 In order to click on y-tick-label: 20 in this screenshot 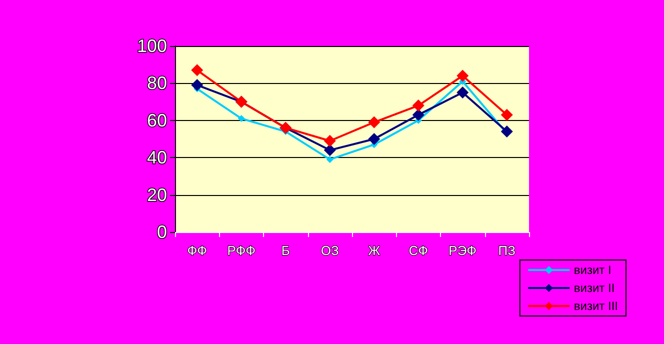, I will do `click(156, 194)`.